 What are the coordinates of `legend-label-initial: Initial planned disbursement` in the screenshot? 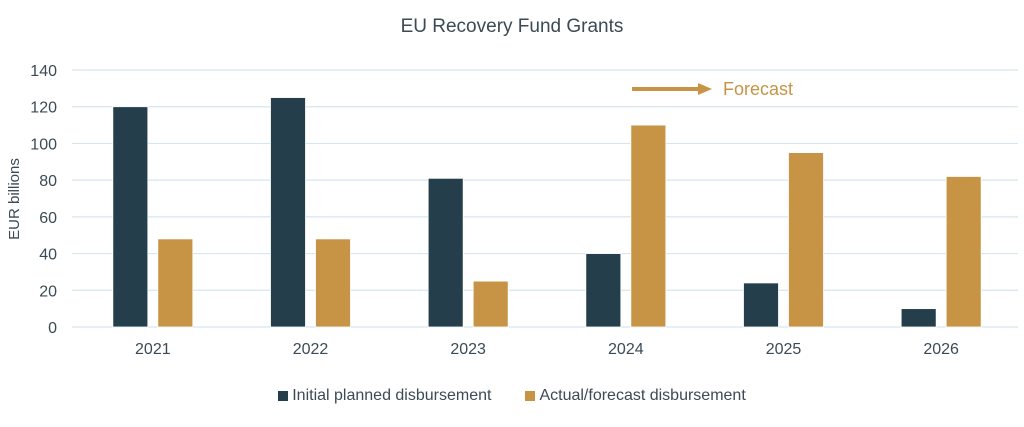 It's located at (392, 395).